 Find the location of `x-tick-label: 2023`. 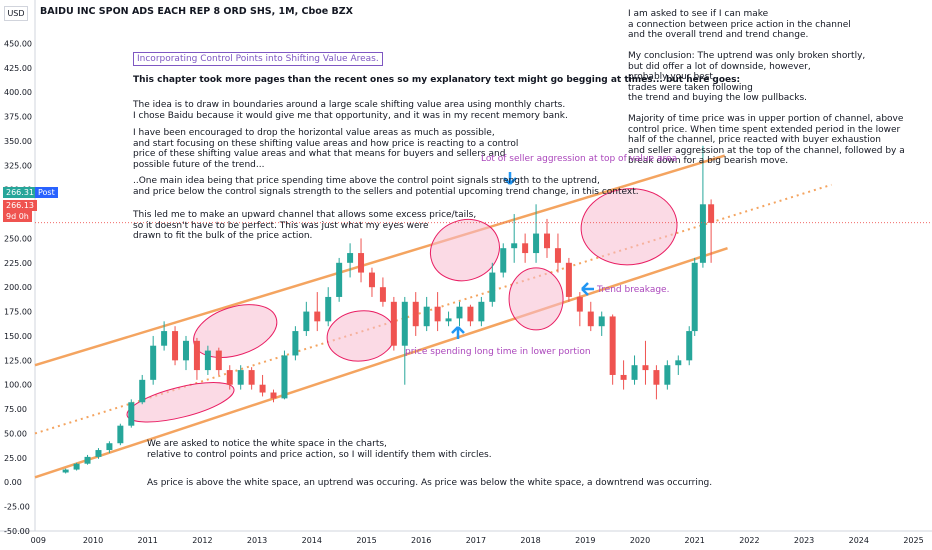

x-tick-label: 2023 is located at coordinates (804, 540).